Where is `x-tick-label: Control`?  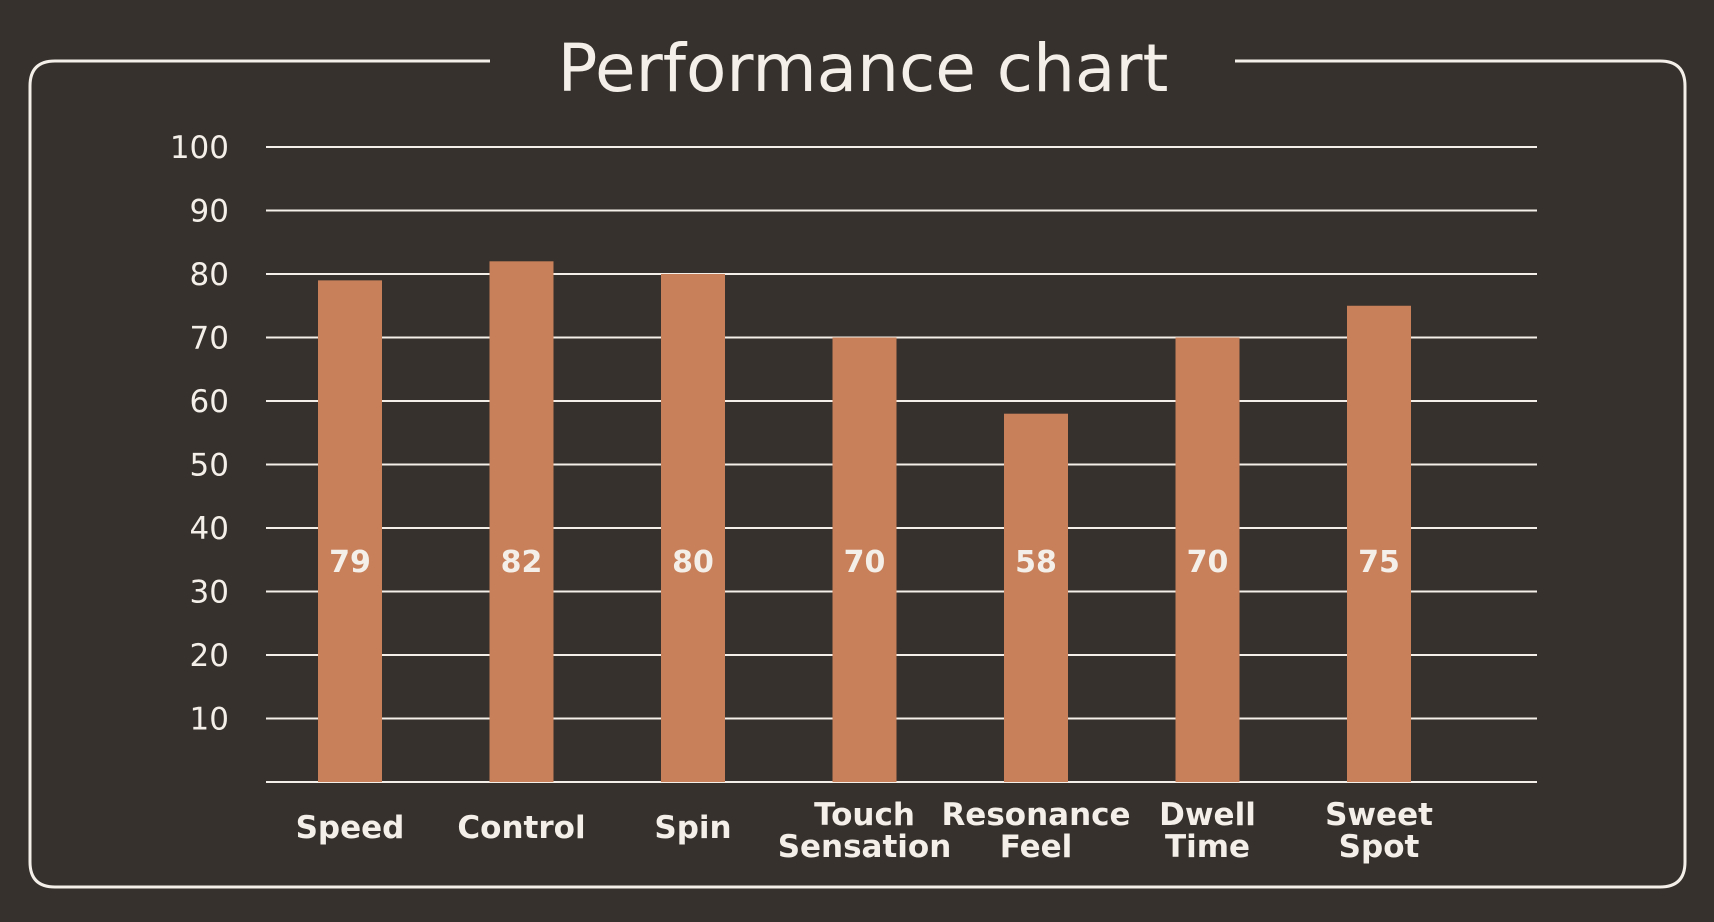 x-tick-label: Control is located at coordinates (521, 828).